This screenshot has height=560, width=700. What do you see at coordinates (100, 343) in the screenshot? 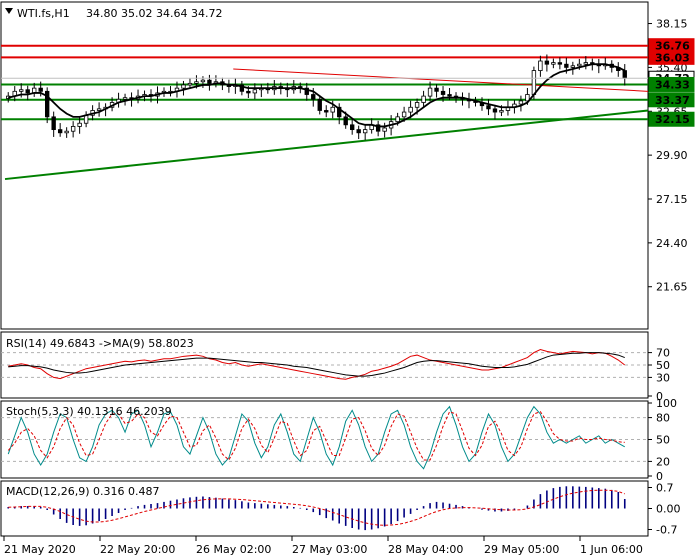
I see `rsi-title: RSI(14) 49.6843 ->MA(9) 58.8023` at bounding box center [100, 343].